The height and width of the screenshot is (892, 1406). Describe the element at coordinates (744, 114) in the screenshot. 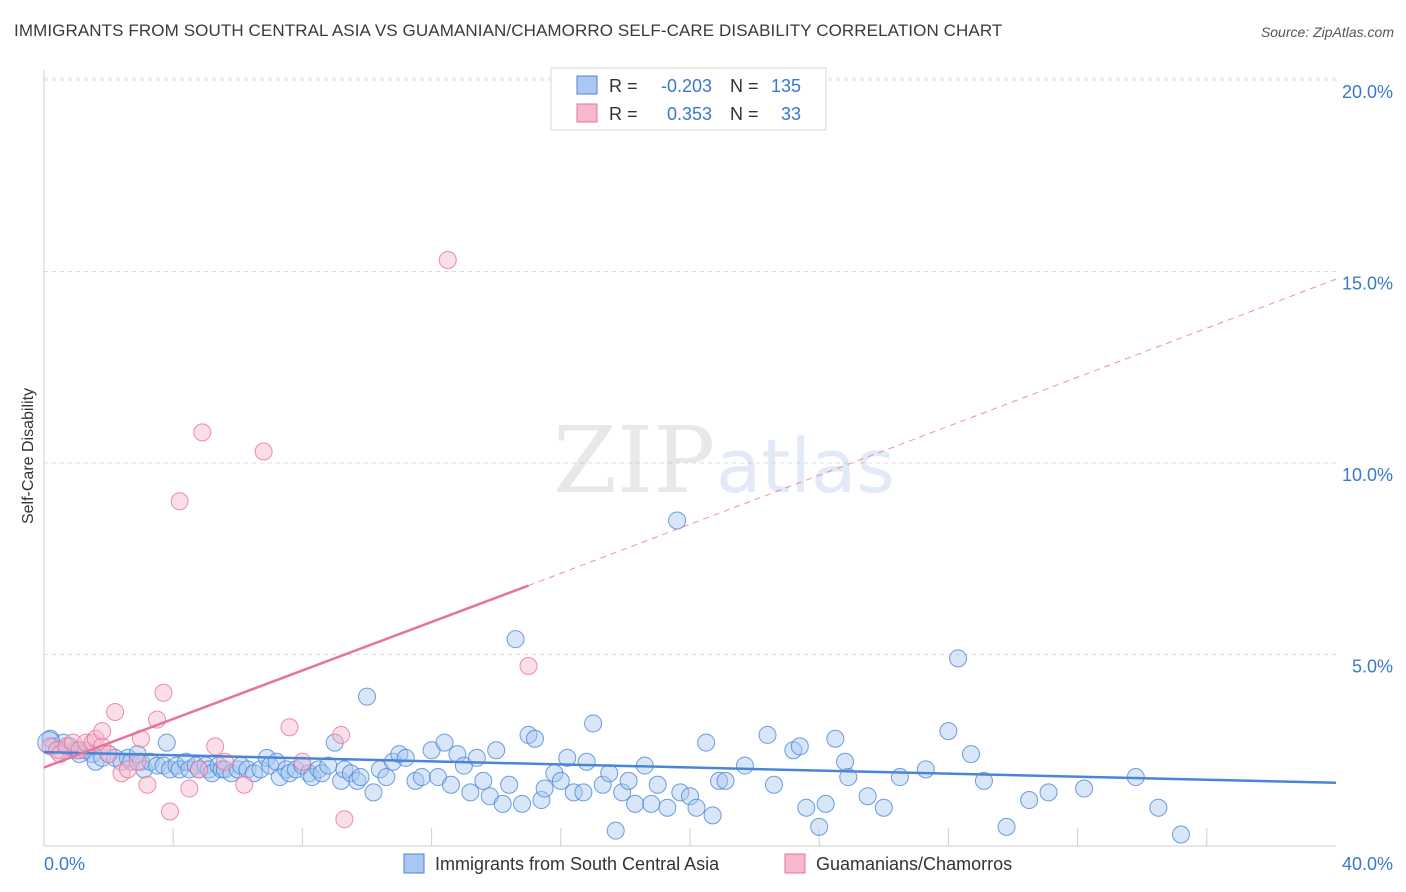

I see `legend-n-label-pink: N =` at that location.